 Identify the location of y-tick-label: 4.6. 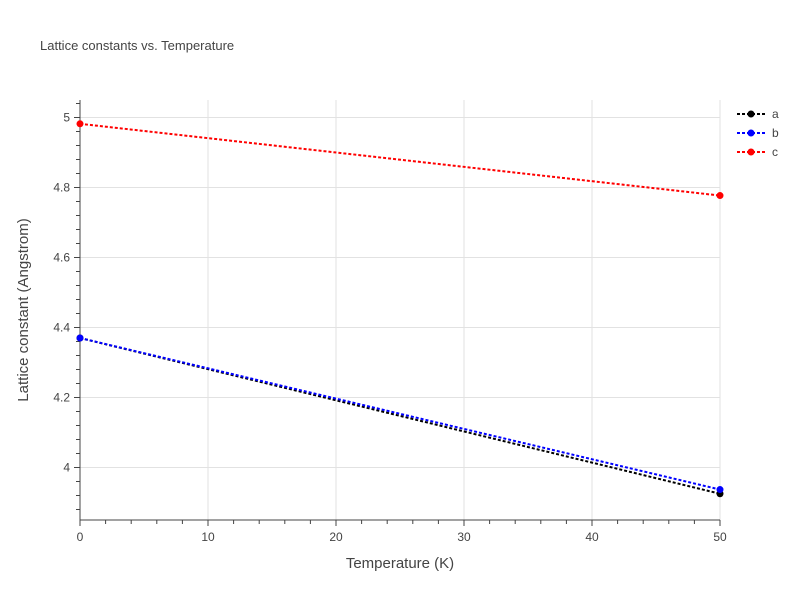
(61, 258).